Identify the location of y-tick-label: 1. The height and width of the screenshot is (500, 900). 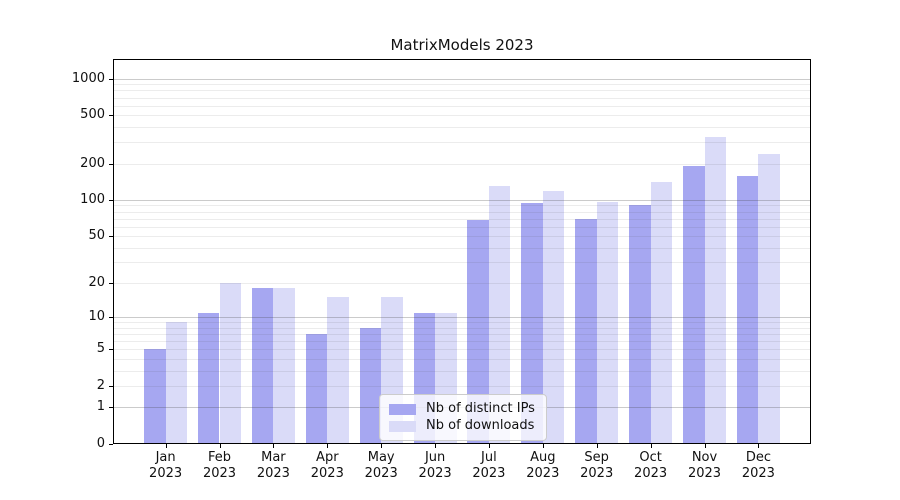
(100, 407).